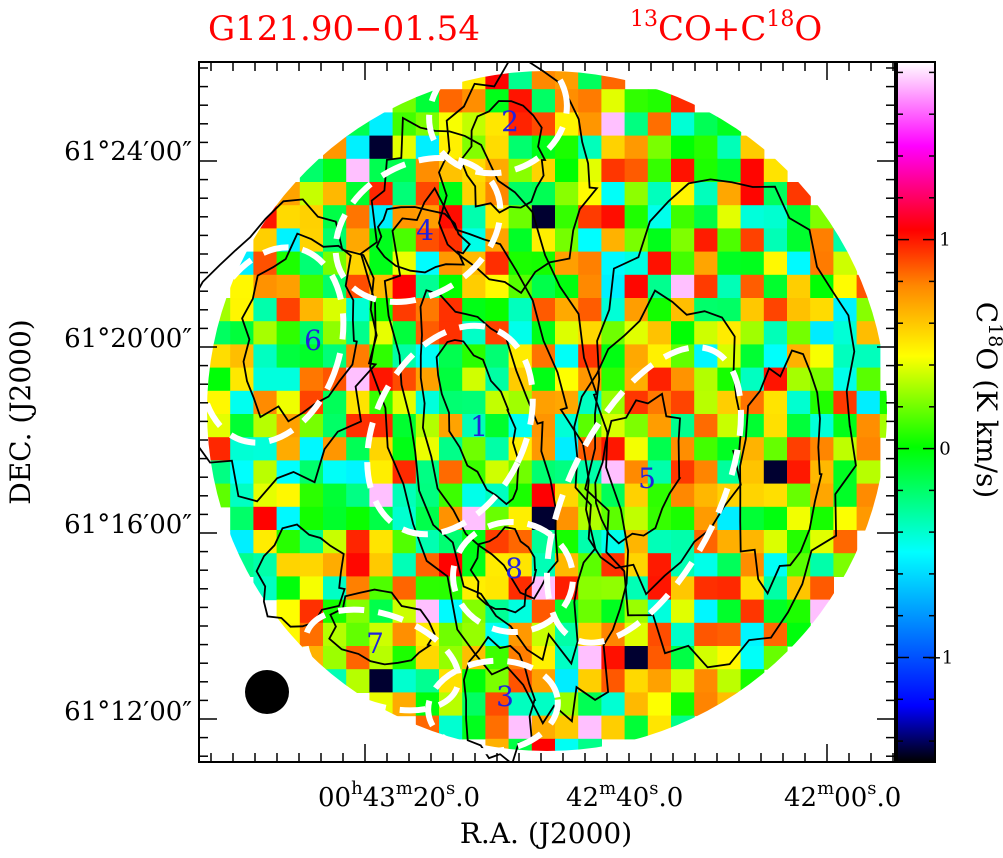  What do you see at coordinates (944, 449) in the screenshot?
I see `colorbar-tick-label: 0` at bounding box center [944, 449].